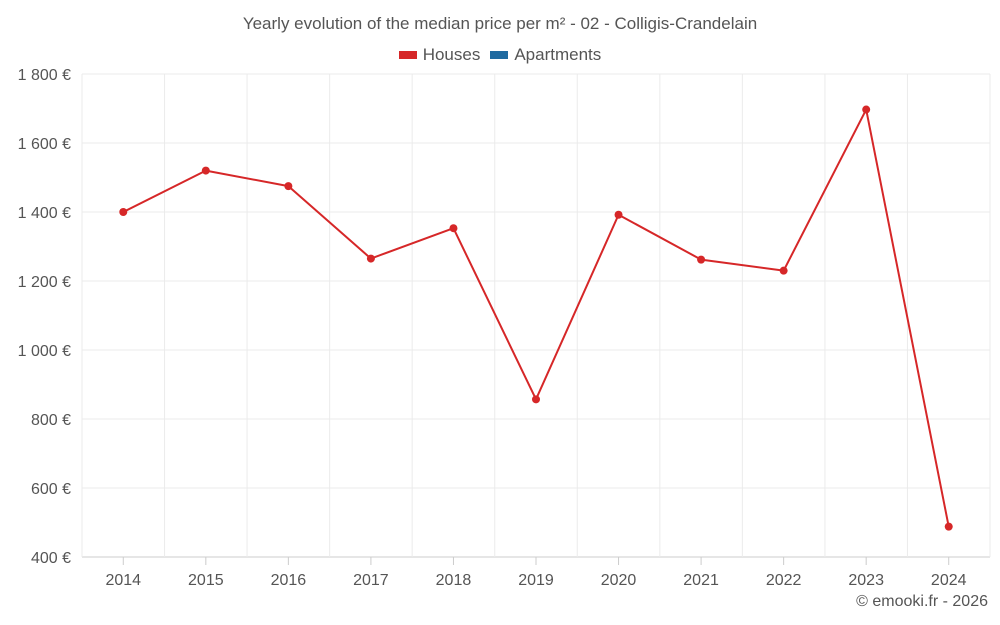  What do you see at coordinates (922, 601) in the screenshot?
I see `credit-text: © emooki.fr - 2026` at bounding box center [922, 601].